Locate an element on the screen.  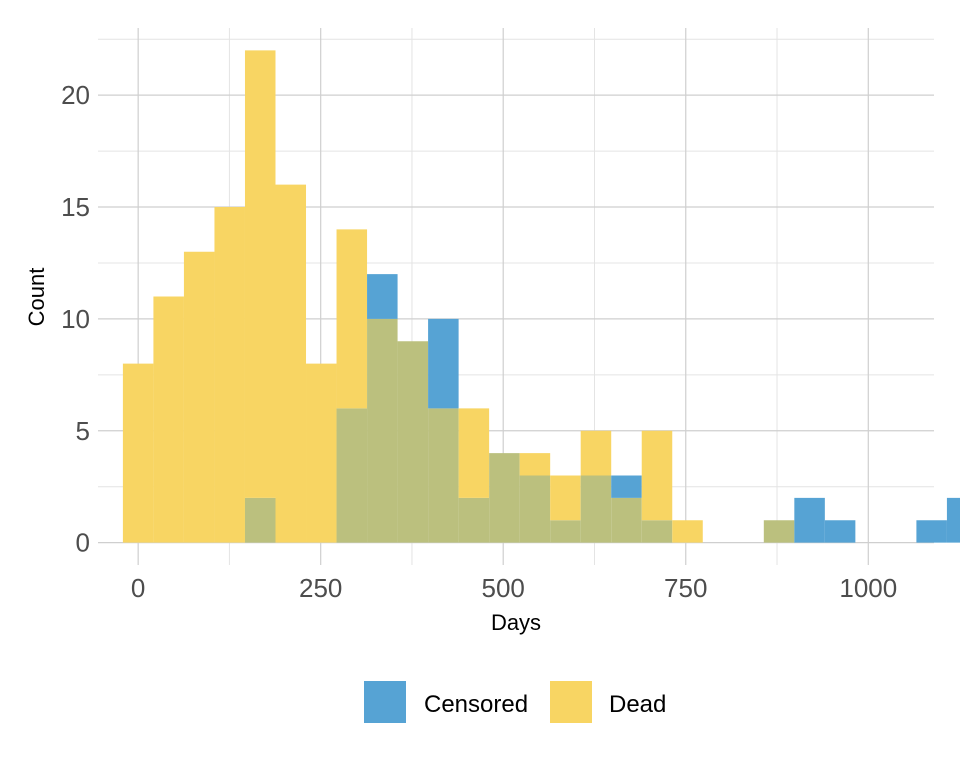
y-axis-ticks: 0 5 10 15 20 is located at coordinates (75, 319).